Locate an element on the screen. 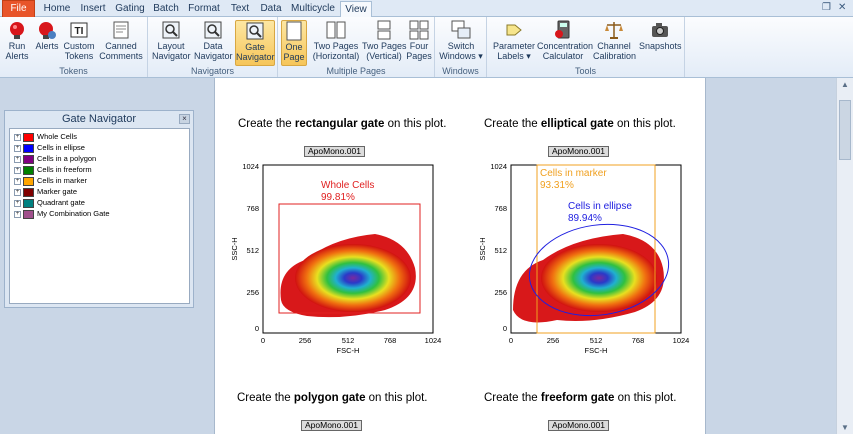  tab-data: Data is located at coordinates (271, 8).